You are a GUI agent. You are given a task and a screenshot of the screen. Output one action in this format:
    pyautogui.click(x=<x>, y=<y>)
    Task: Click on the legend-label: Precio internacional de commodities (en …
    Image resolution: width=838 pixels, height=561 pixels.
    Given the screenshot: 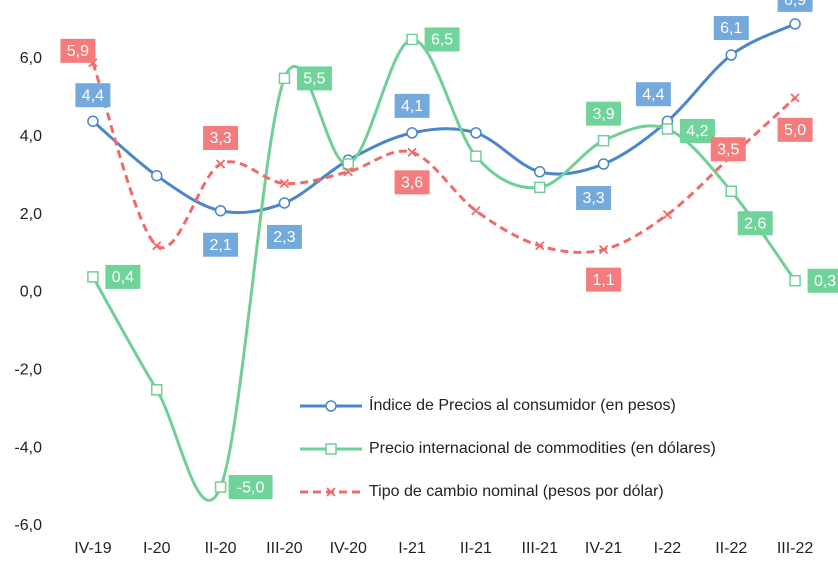 What is the action you would take?
    pyautogui.click(x=542, y=448)
    